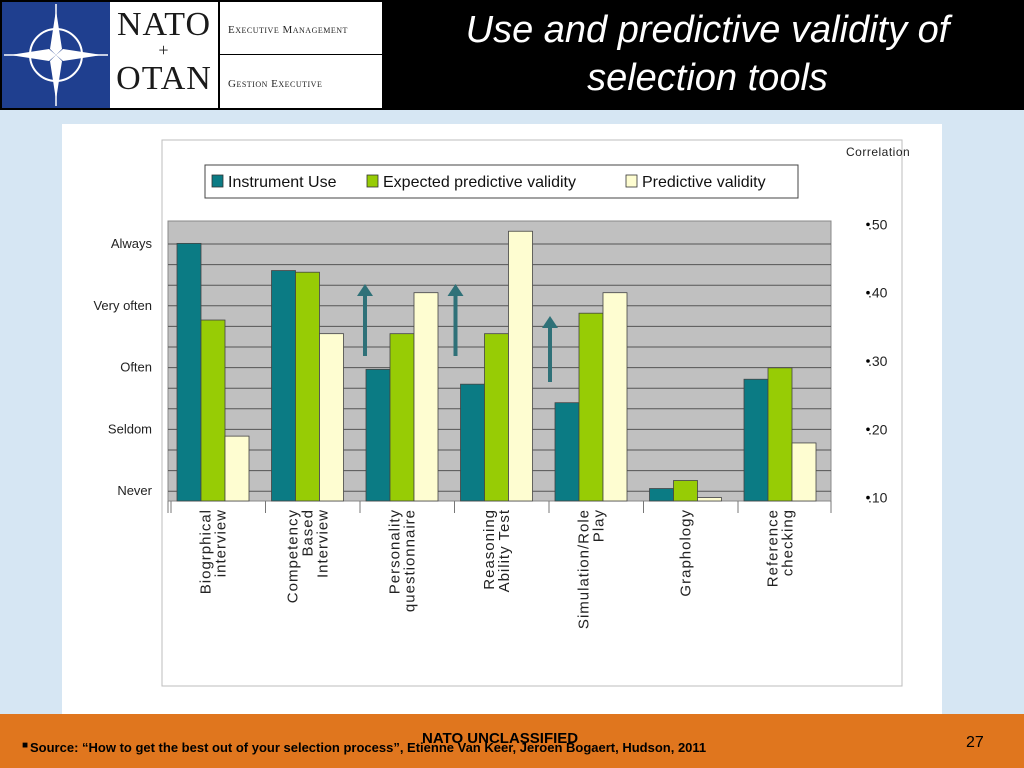 This screenshot has width=1024, height=768. I want to click on left-tick-label: Never, so click(134, 490).